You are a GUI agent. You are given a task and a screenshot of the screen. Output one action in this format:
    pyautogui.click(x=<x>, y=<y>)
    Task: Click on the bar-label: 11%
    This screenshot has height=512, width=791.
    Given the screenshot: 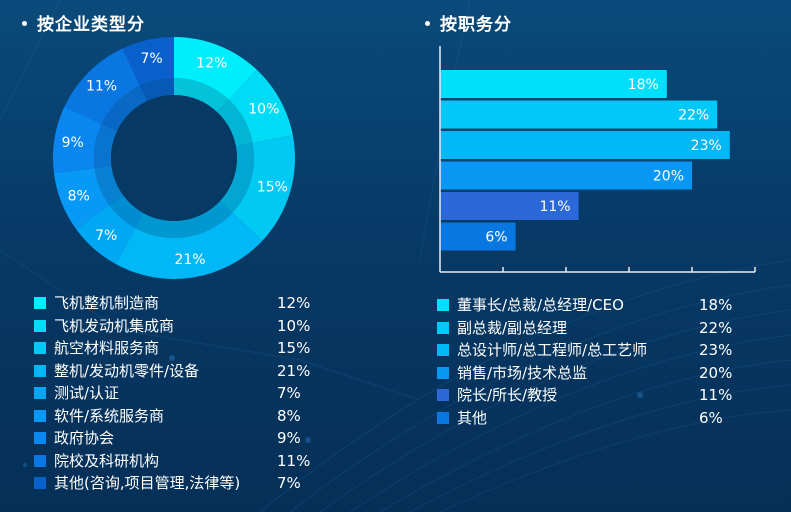 What is the action you would take?
    pyautogui.click(x=554, y=207)
    